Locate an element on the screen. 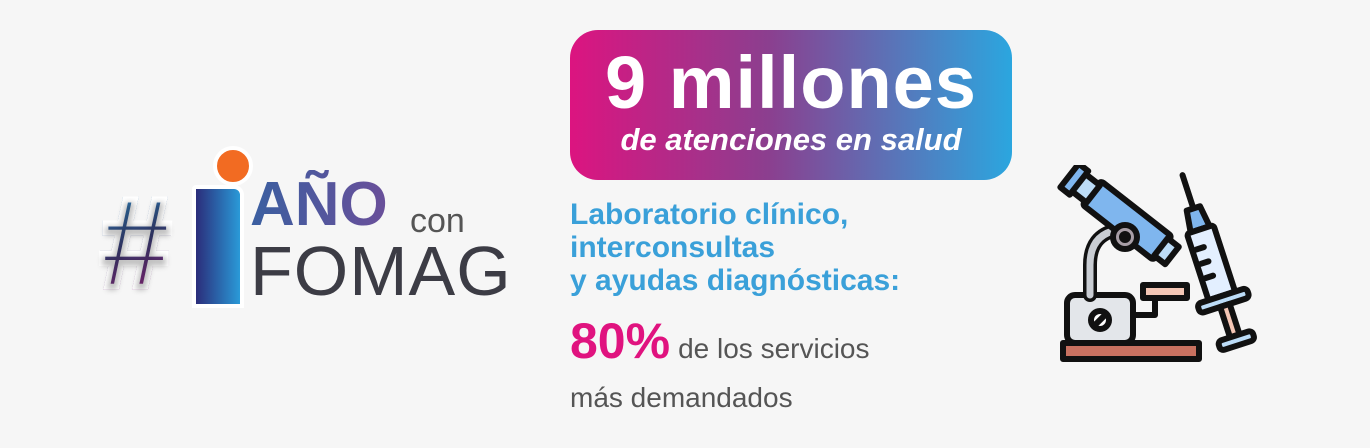 The height and width of the screenshot is (448, 1370). subtitle-line: Laboratorio clínico, is located at coordinates (709, 214).